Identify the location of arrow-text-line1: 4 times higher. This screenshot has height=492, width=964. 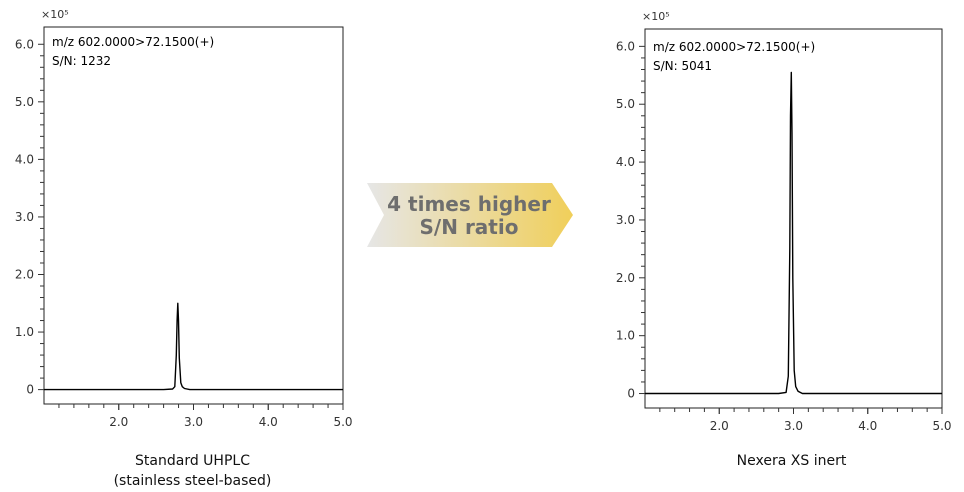
(469, 204).